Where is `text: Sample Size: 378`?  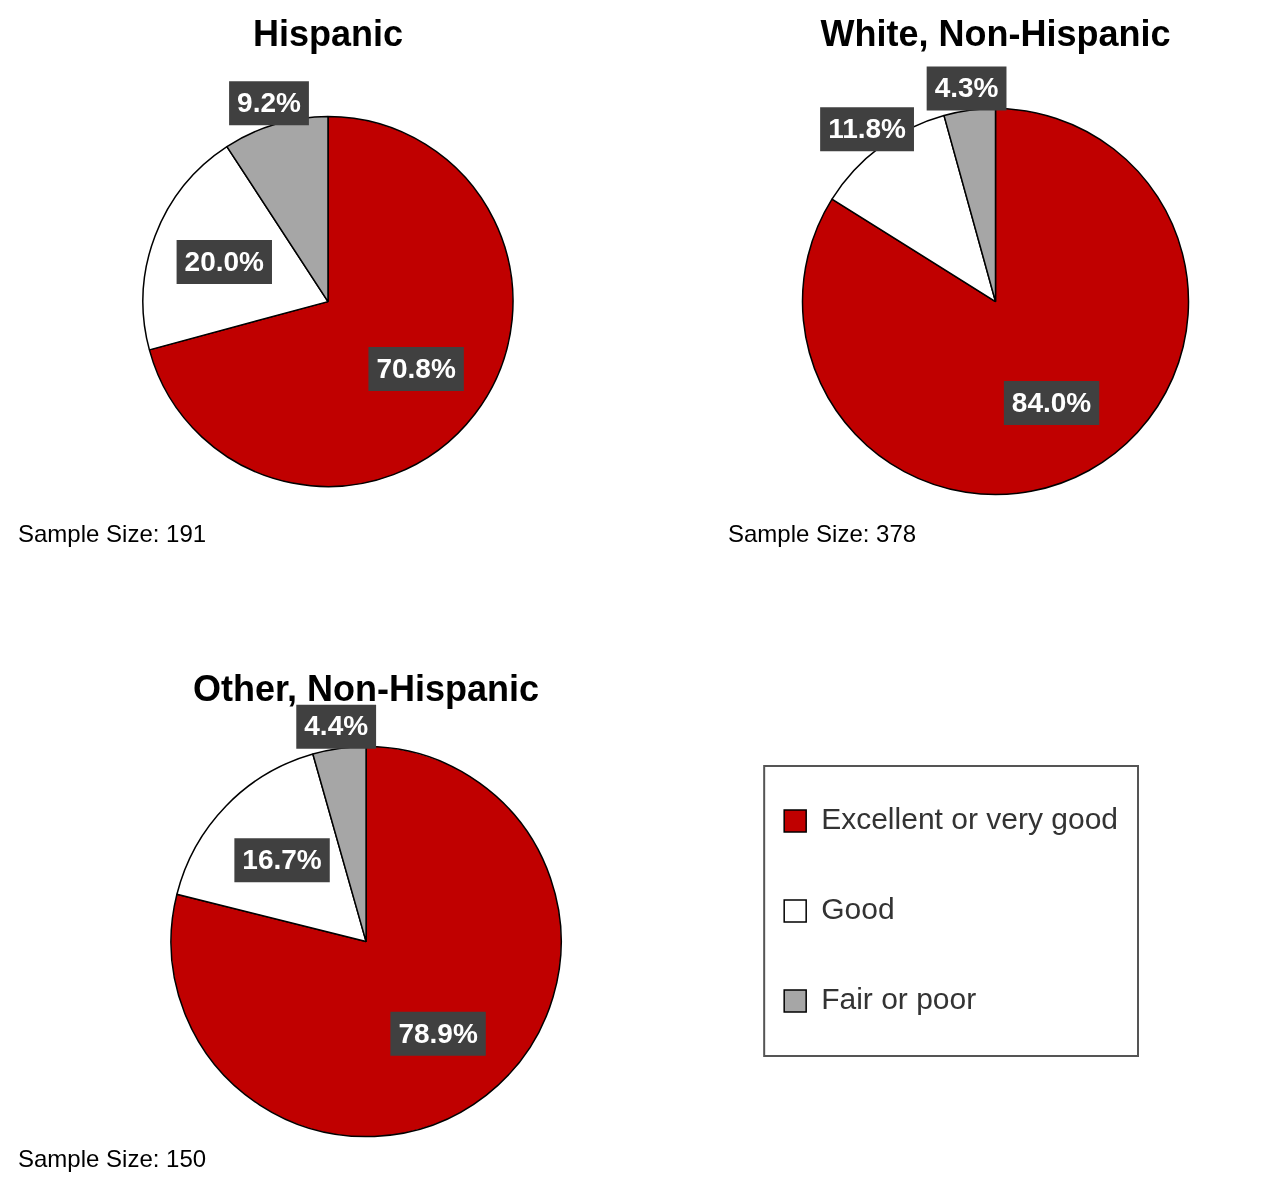 text: Sample Size: 378 is located at coordinates (822, 534).